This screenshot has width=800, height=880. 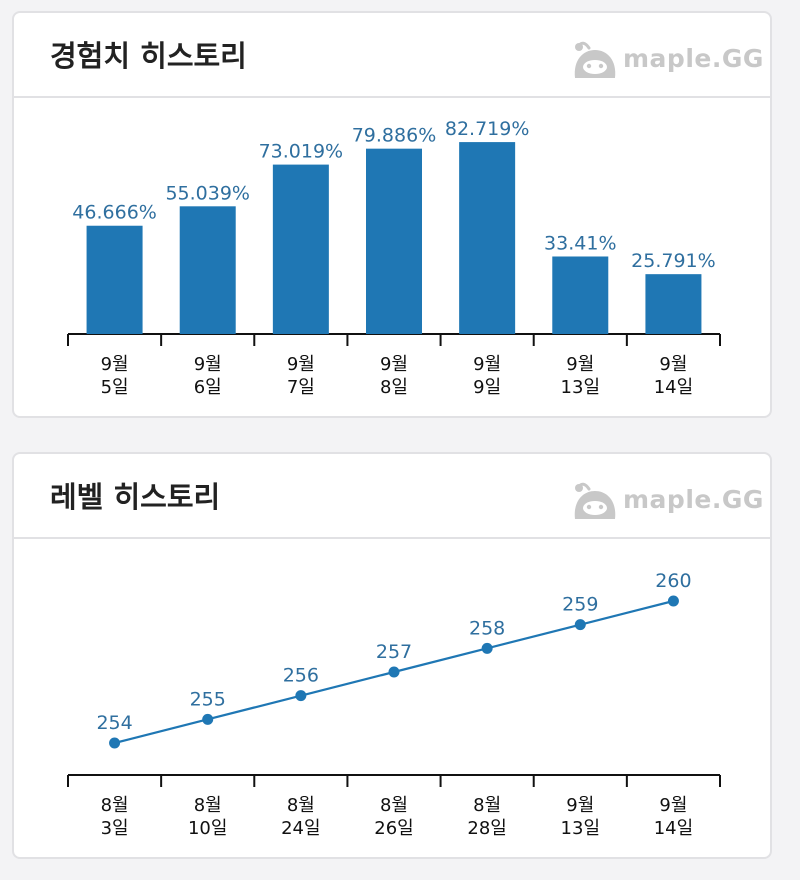 I want to click on exp-card-header: 경험치 히스토리 maple.GG, so click(x=392, y=55).